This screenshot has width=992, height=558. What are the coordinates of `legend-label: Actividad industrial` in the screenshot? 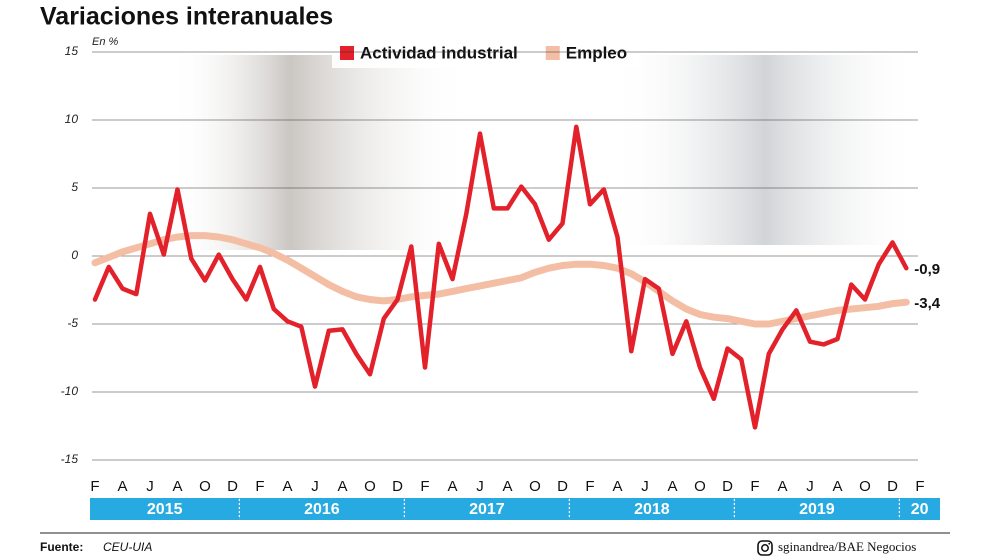 It's located at (439, 52).